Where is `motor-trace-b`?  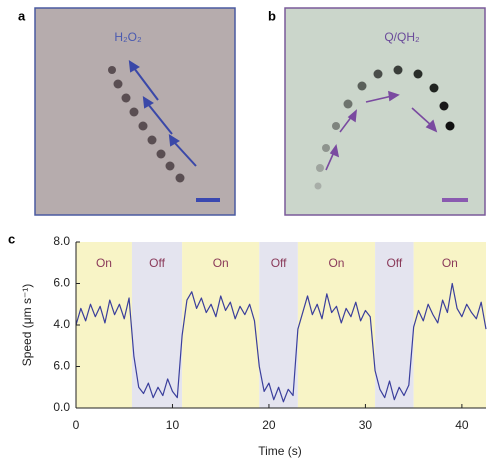 motor-trace-b is located at coordinates (384, 127).